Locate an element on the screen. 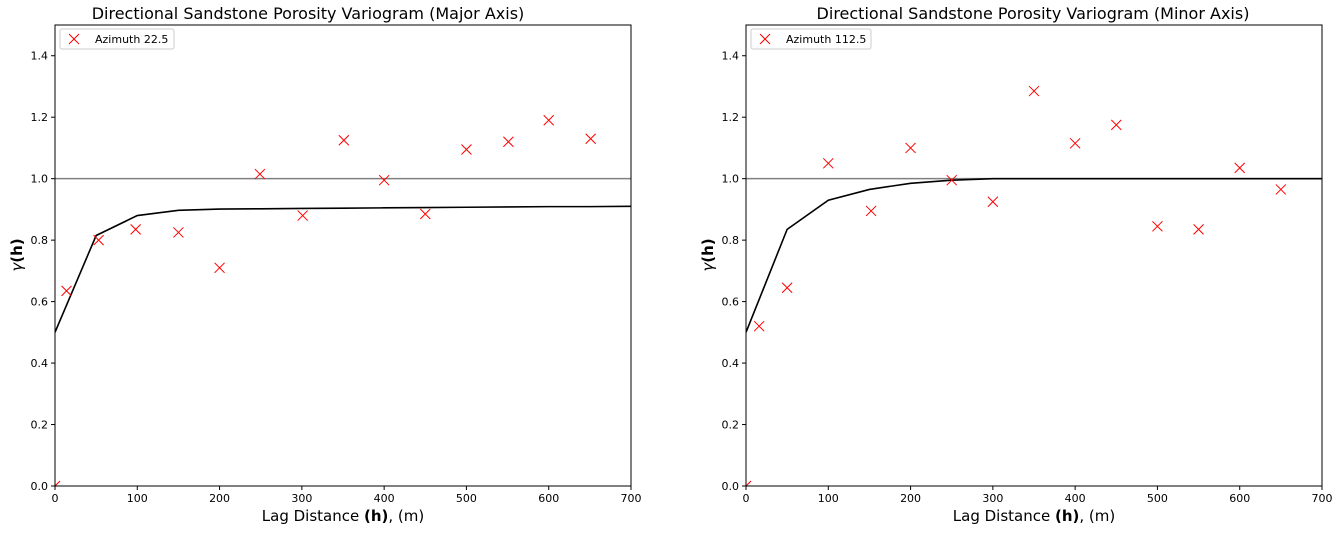  legend-label: Azimuth 22.5 is located at coordinates (131, 39).